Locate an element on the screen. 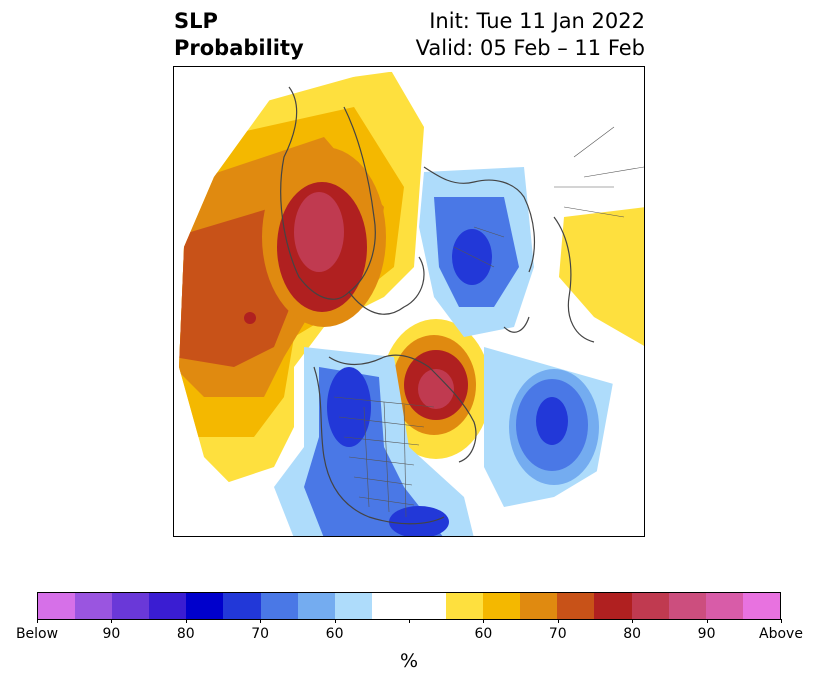 This screenshot has width=819, height=686. probability-colorbar is located at coordinates (409, 606).